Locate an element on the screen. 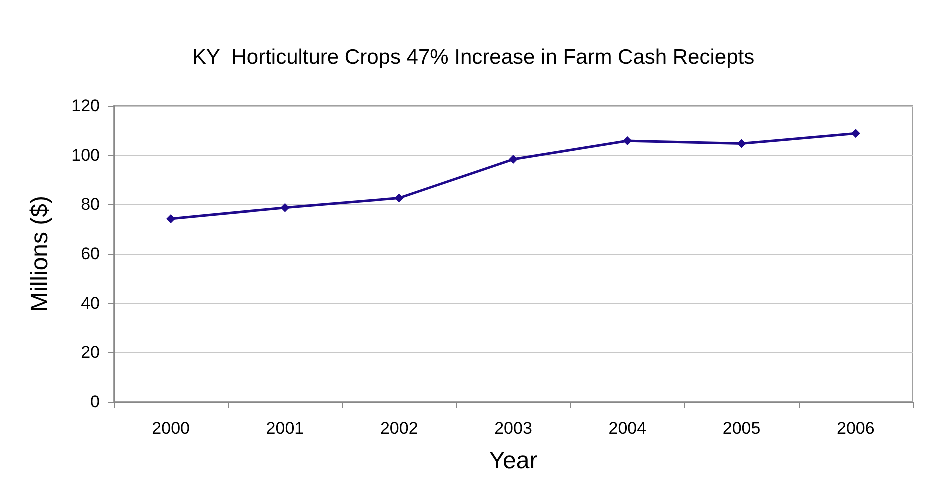 This screenshot has width=947, height=486. x-tick-label: 2006 is located at coordinates (856, 428).